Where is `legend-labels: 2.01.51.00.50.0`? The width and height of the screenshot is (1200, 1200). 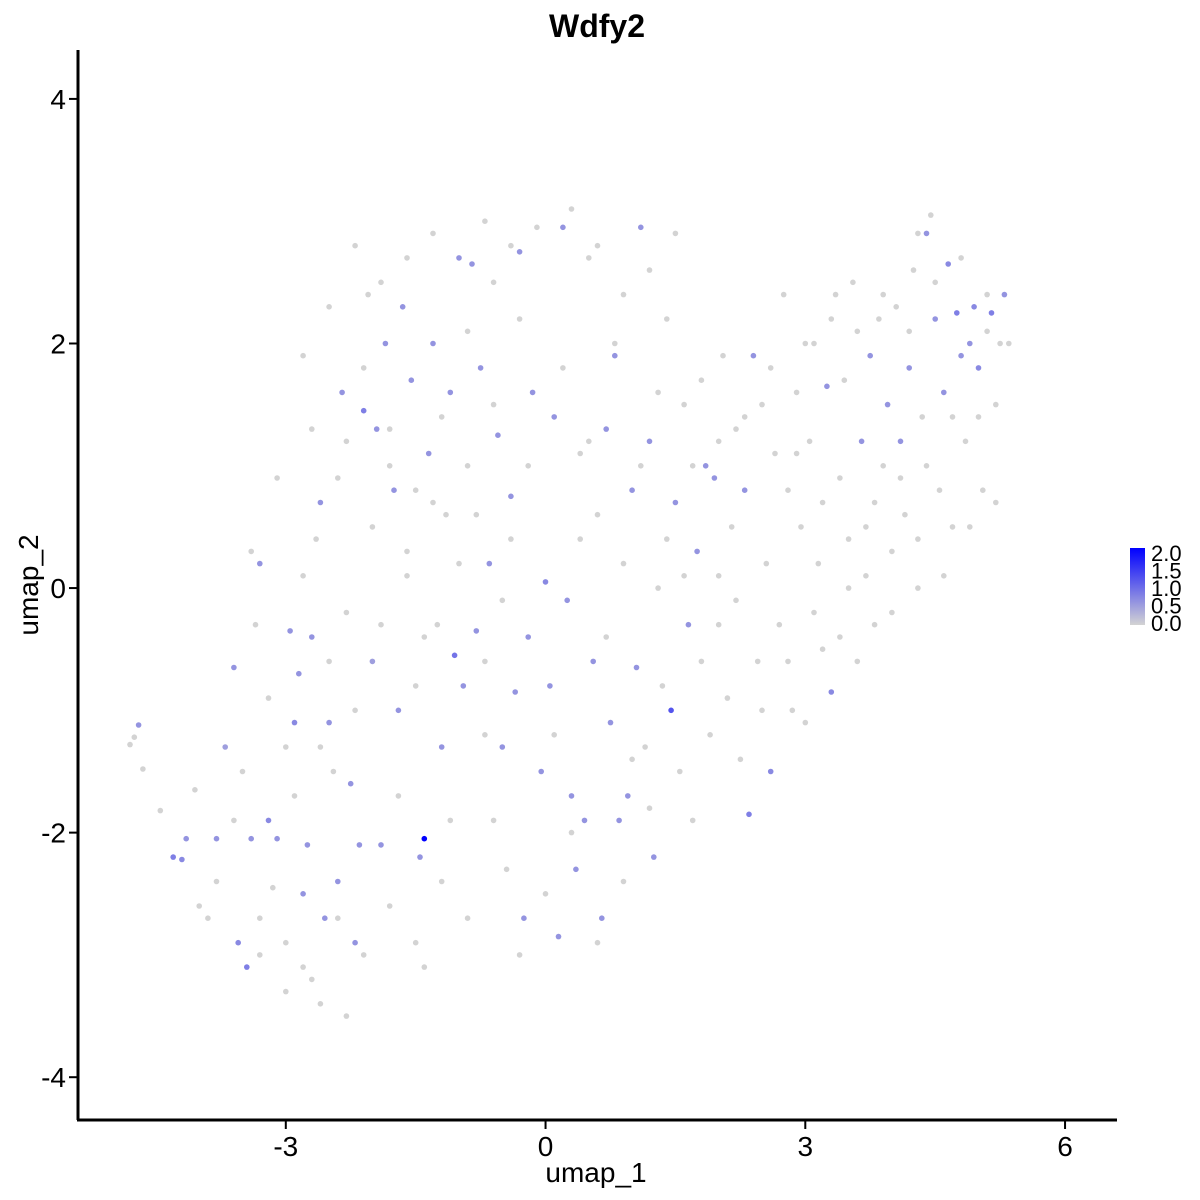
legend-labels: 2.01.51.00.50.0 is located at coordinates (1166, 588).